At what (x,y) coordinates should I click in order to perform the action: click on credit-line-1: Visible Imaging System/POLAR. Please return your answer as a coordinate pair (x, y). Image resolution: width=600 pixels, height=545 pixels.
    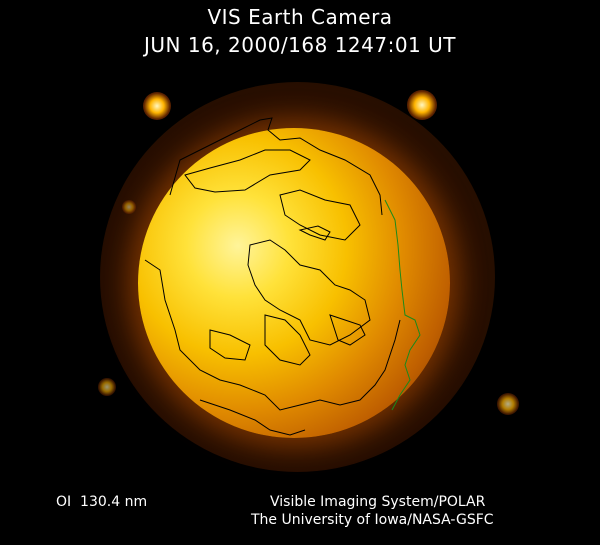
    Looking at the image, I should click on (378, 502).